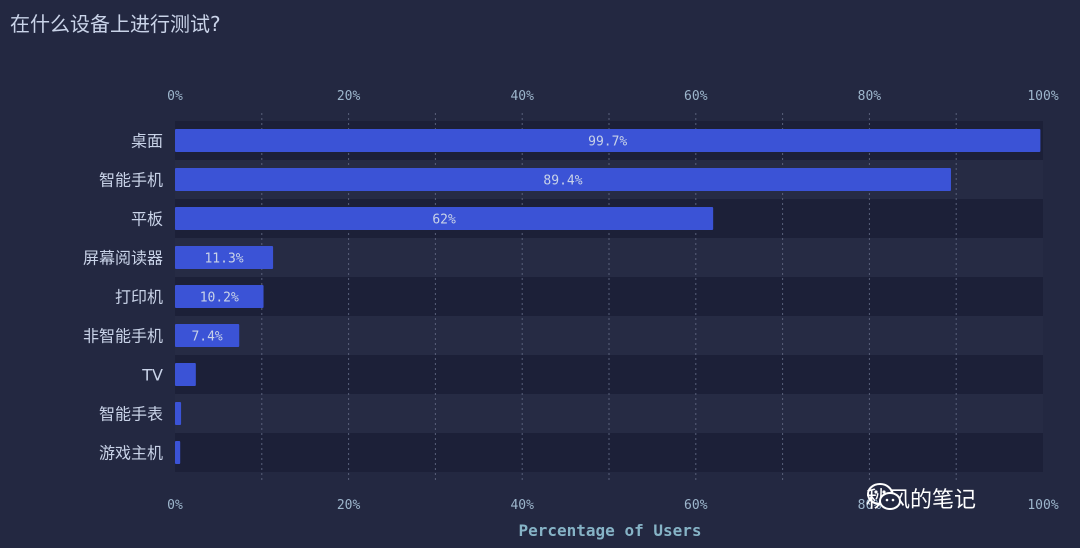 The height and width of the screenshot is (548, 1080). I want to click on x-tick-label-bottom: 40%, so click(522, 505).